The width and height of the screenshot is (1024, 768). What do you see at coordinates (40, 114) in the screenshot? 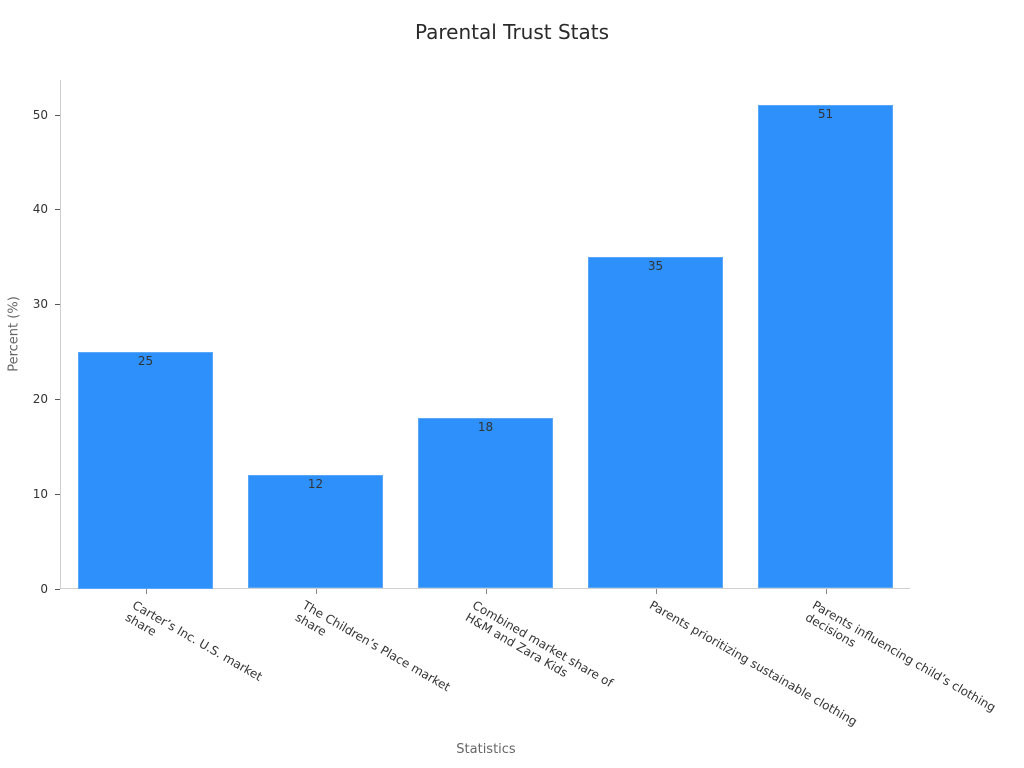
I see `y-tick-label: 50` at bounding box center [40, 114].